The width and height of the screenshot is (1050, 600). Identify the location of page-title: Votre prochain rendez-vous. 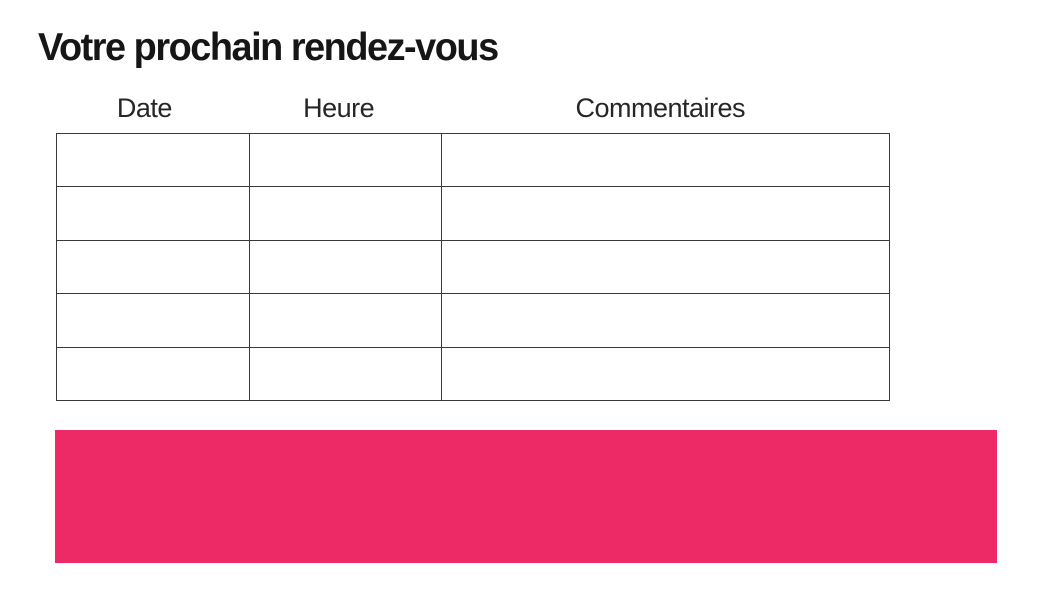
(268, 47).